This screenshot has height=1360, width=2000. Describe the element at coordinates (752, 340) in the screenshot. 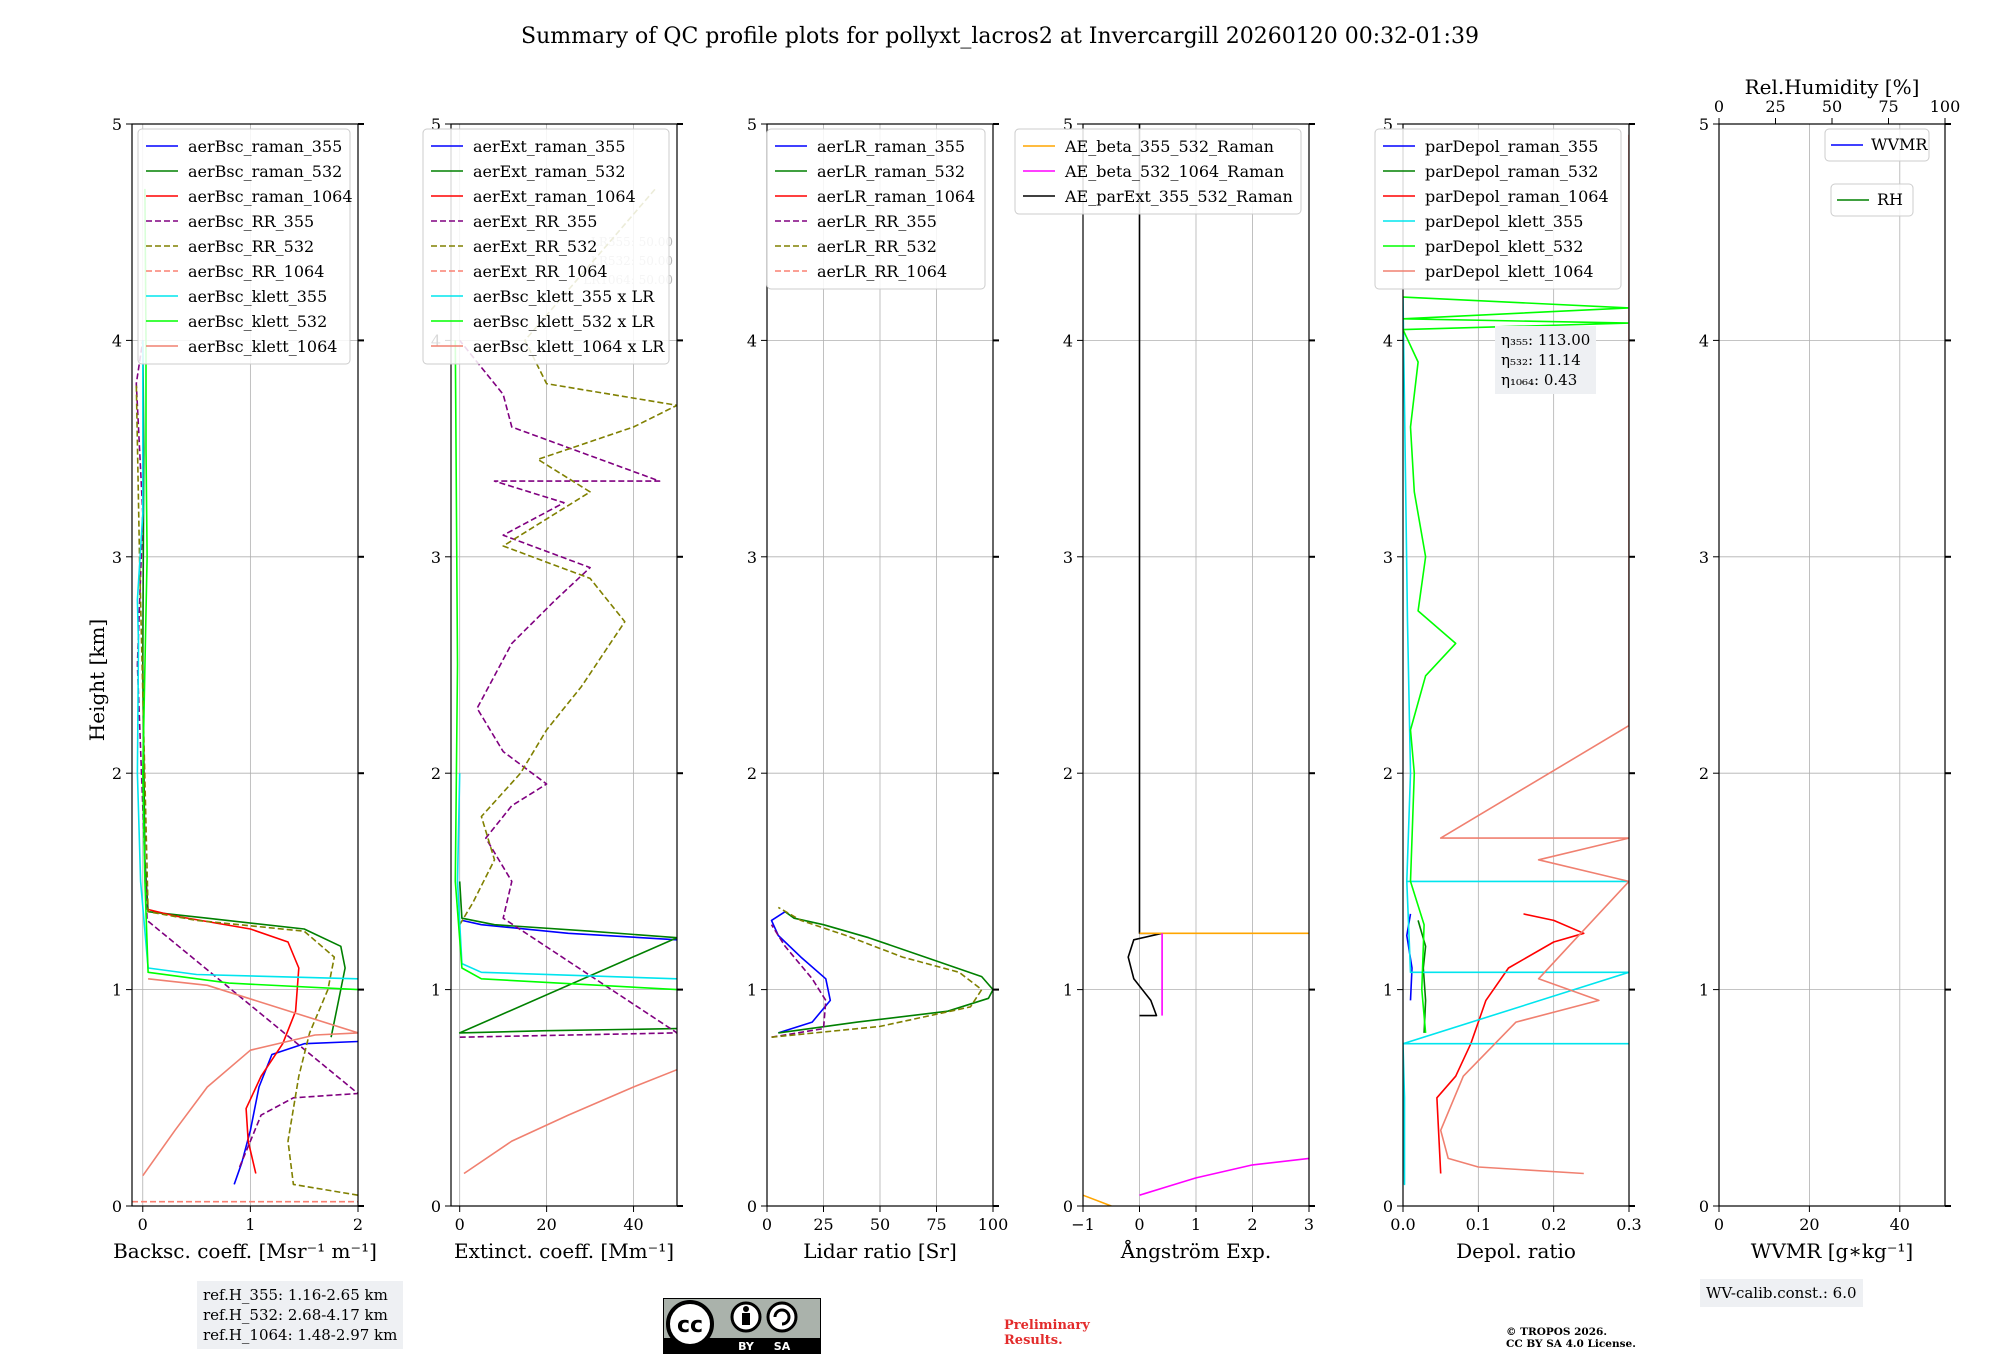

I see `y-tick-label: 4` at that location.